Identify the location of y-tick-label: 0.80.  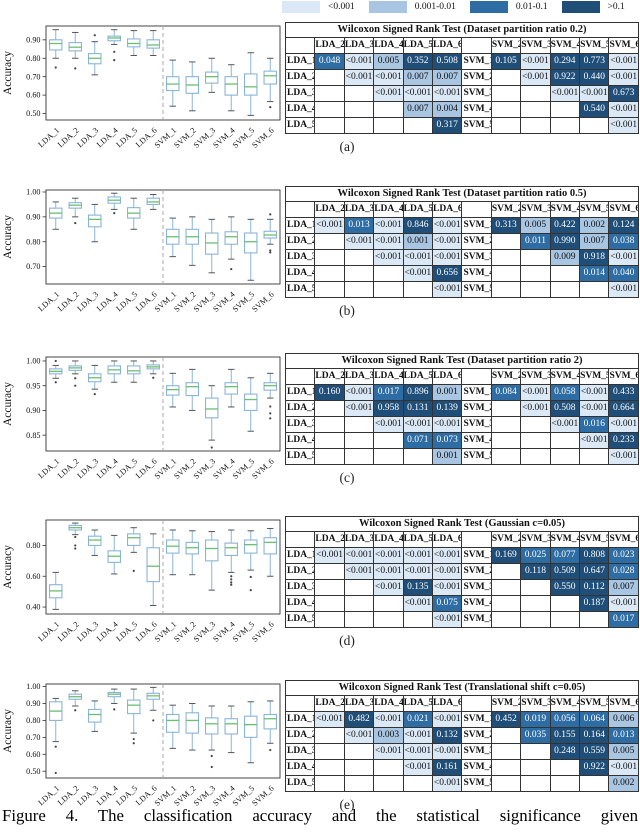
(33, 545).